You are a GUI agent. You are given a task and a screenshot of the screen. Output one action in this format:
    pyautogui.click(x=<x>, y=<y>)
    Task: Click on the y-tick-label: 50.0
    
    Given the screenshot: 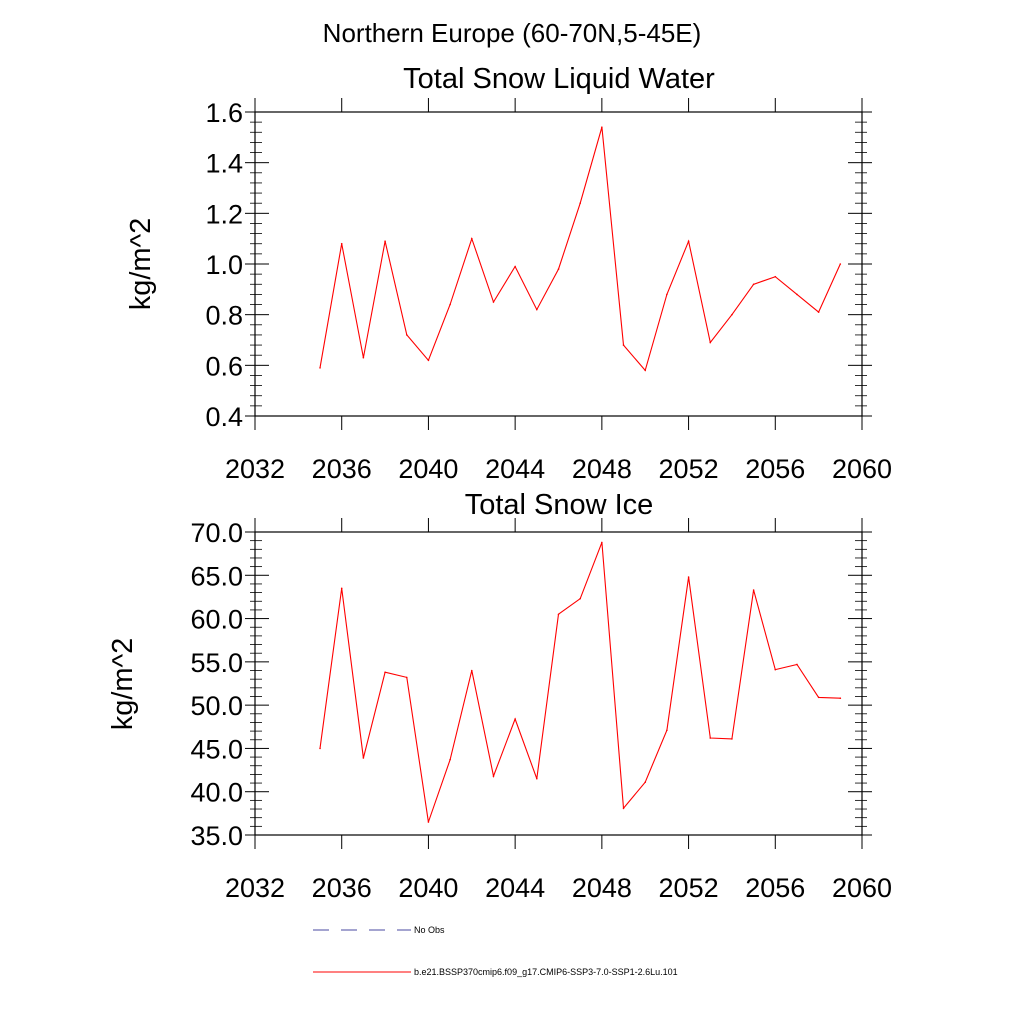 What is the action you would take?
    pyautogui.click(x=216, y=706)
    